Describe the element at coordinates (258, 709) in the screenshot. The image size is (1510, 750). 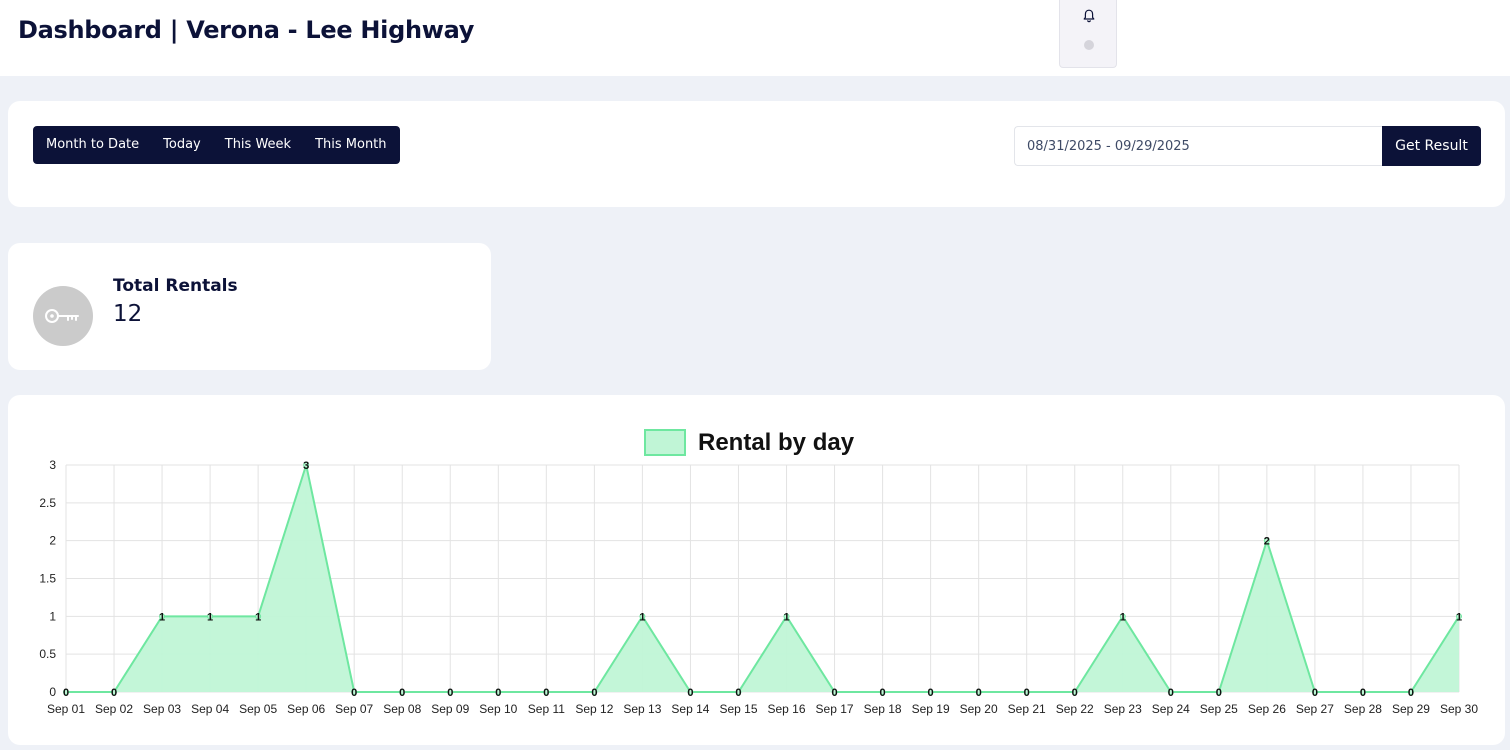
I see `x-tick-label: Sep 05` at that location.